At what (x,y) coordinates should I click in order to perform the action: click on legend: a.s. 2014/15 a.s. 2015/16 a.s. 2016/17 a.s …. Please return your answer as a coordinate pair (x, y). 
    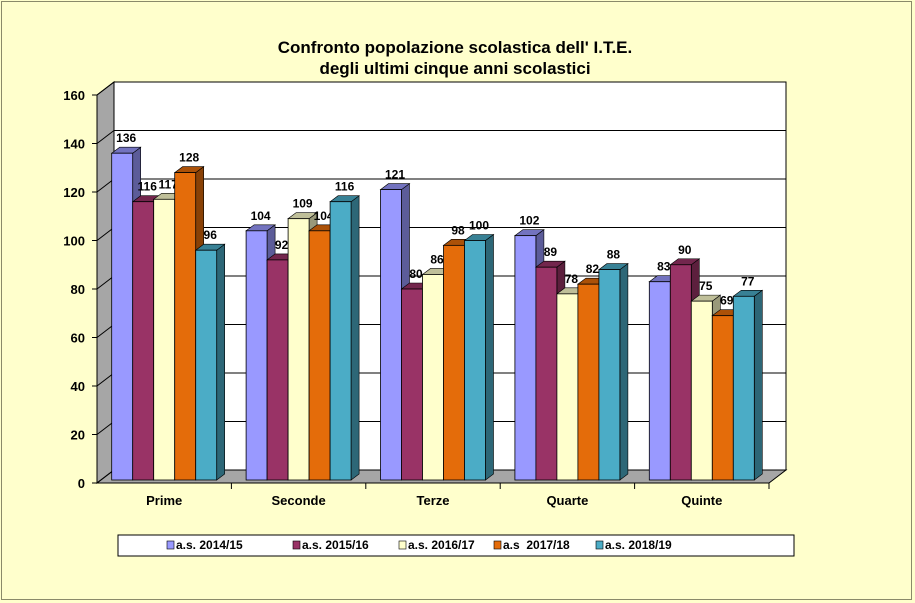
    Looking at the image, I should click on (456, 545).